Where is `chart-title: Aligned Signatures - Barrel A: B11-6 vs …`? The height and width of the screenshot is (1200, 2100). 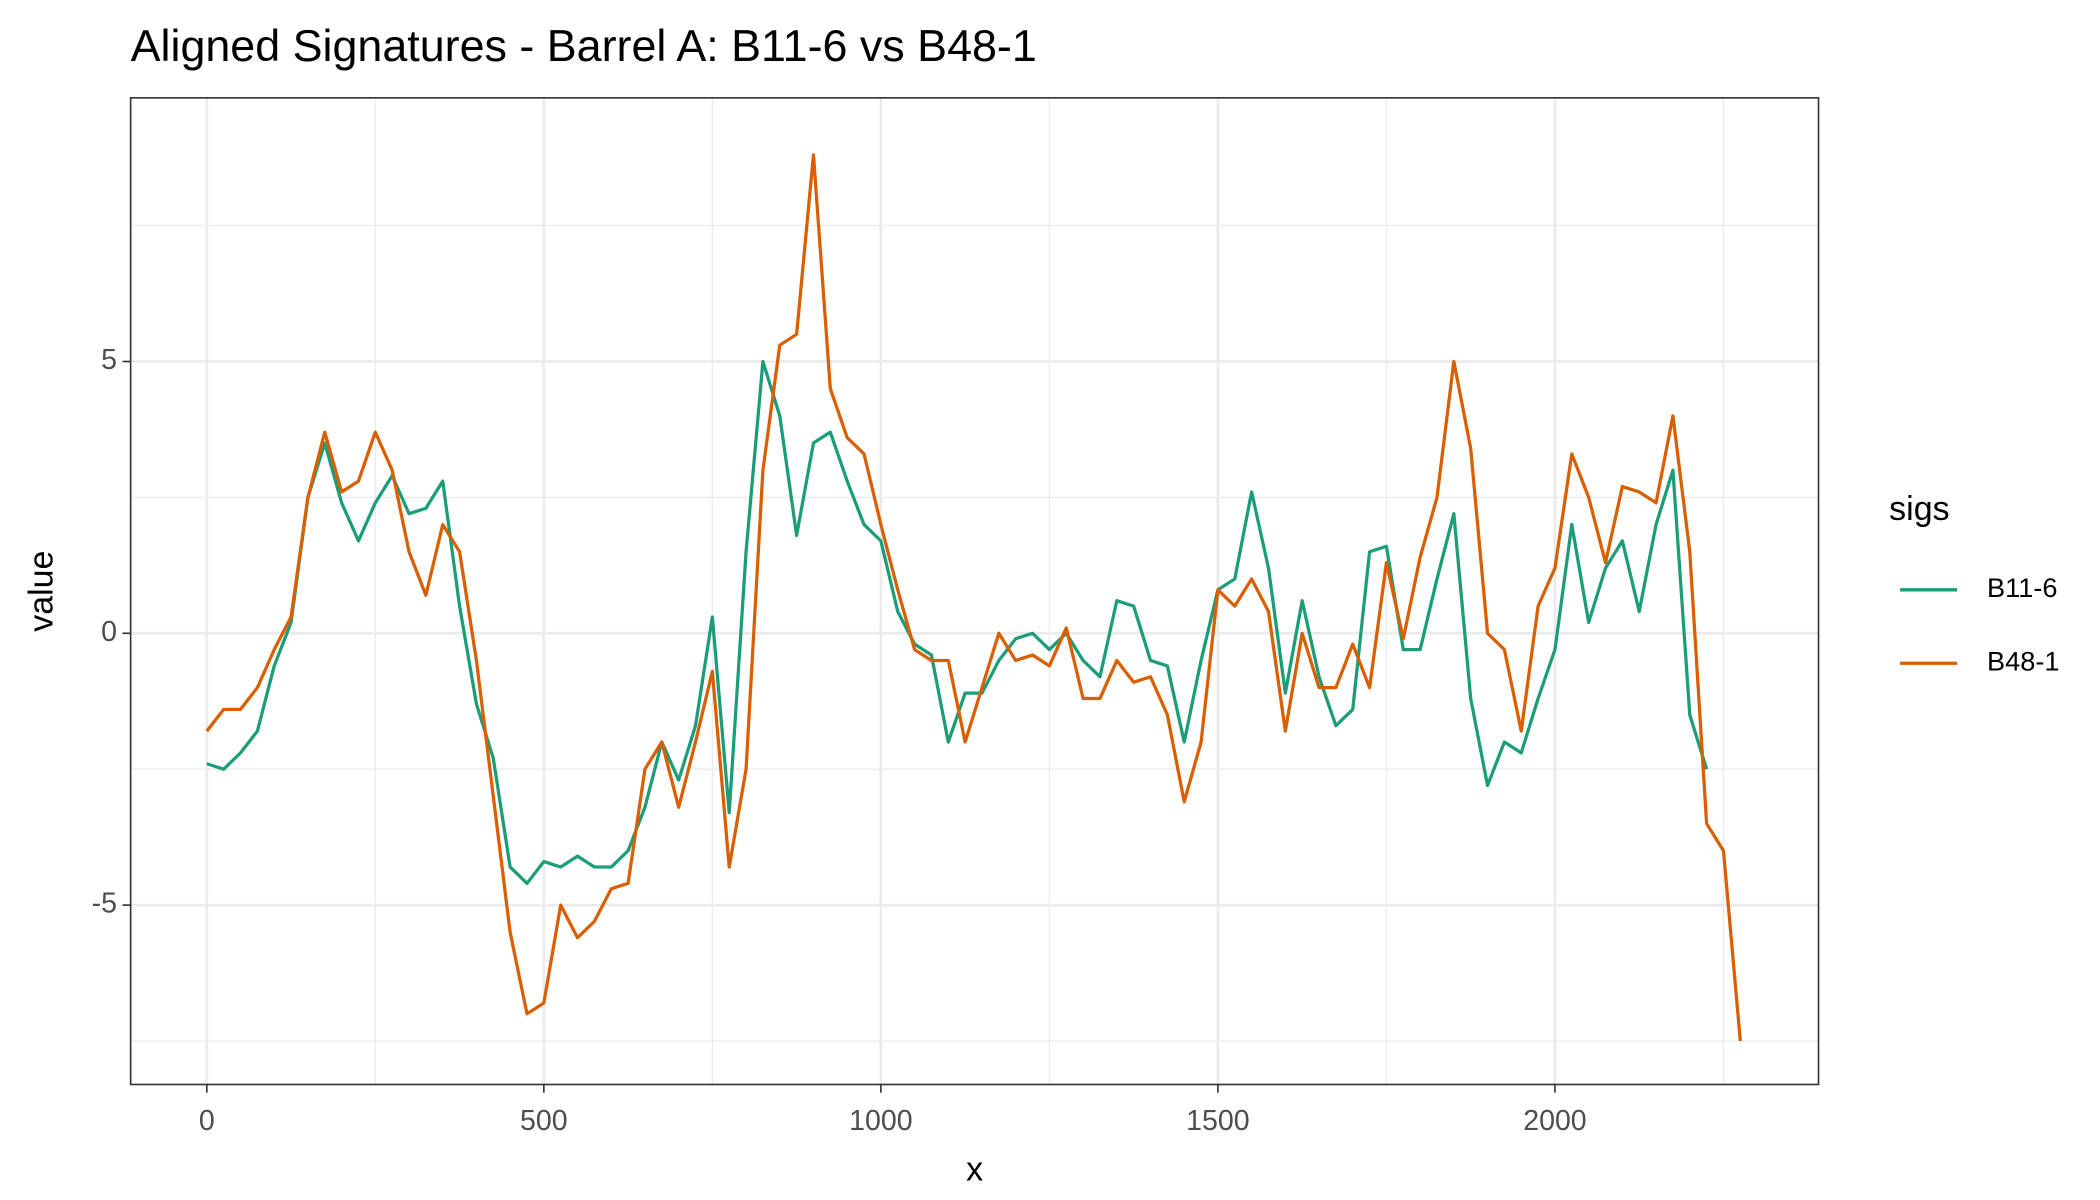
chart-title: Aligned Signatures - Barrel A: B11-6 vs … is located at coordinates (584, 45).